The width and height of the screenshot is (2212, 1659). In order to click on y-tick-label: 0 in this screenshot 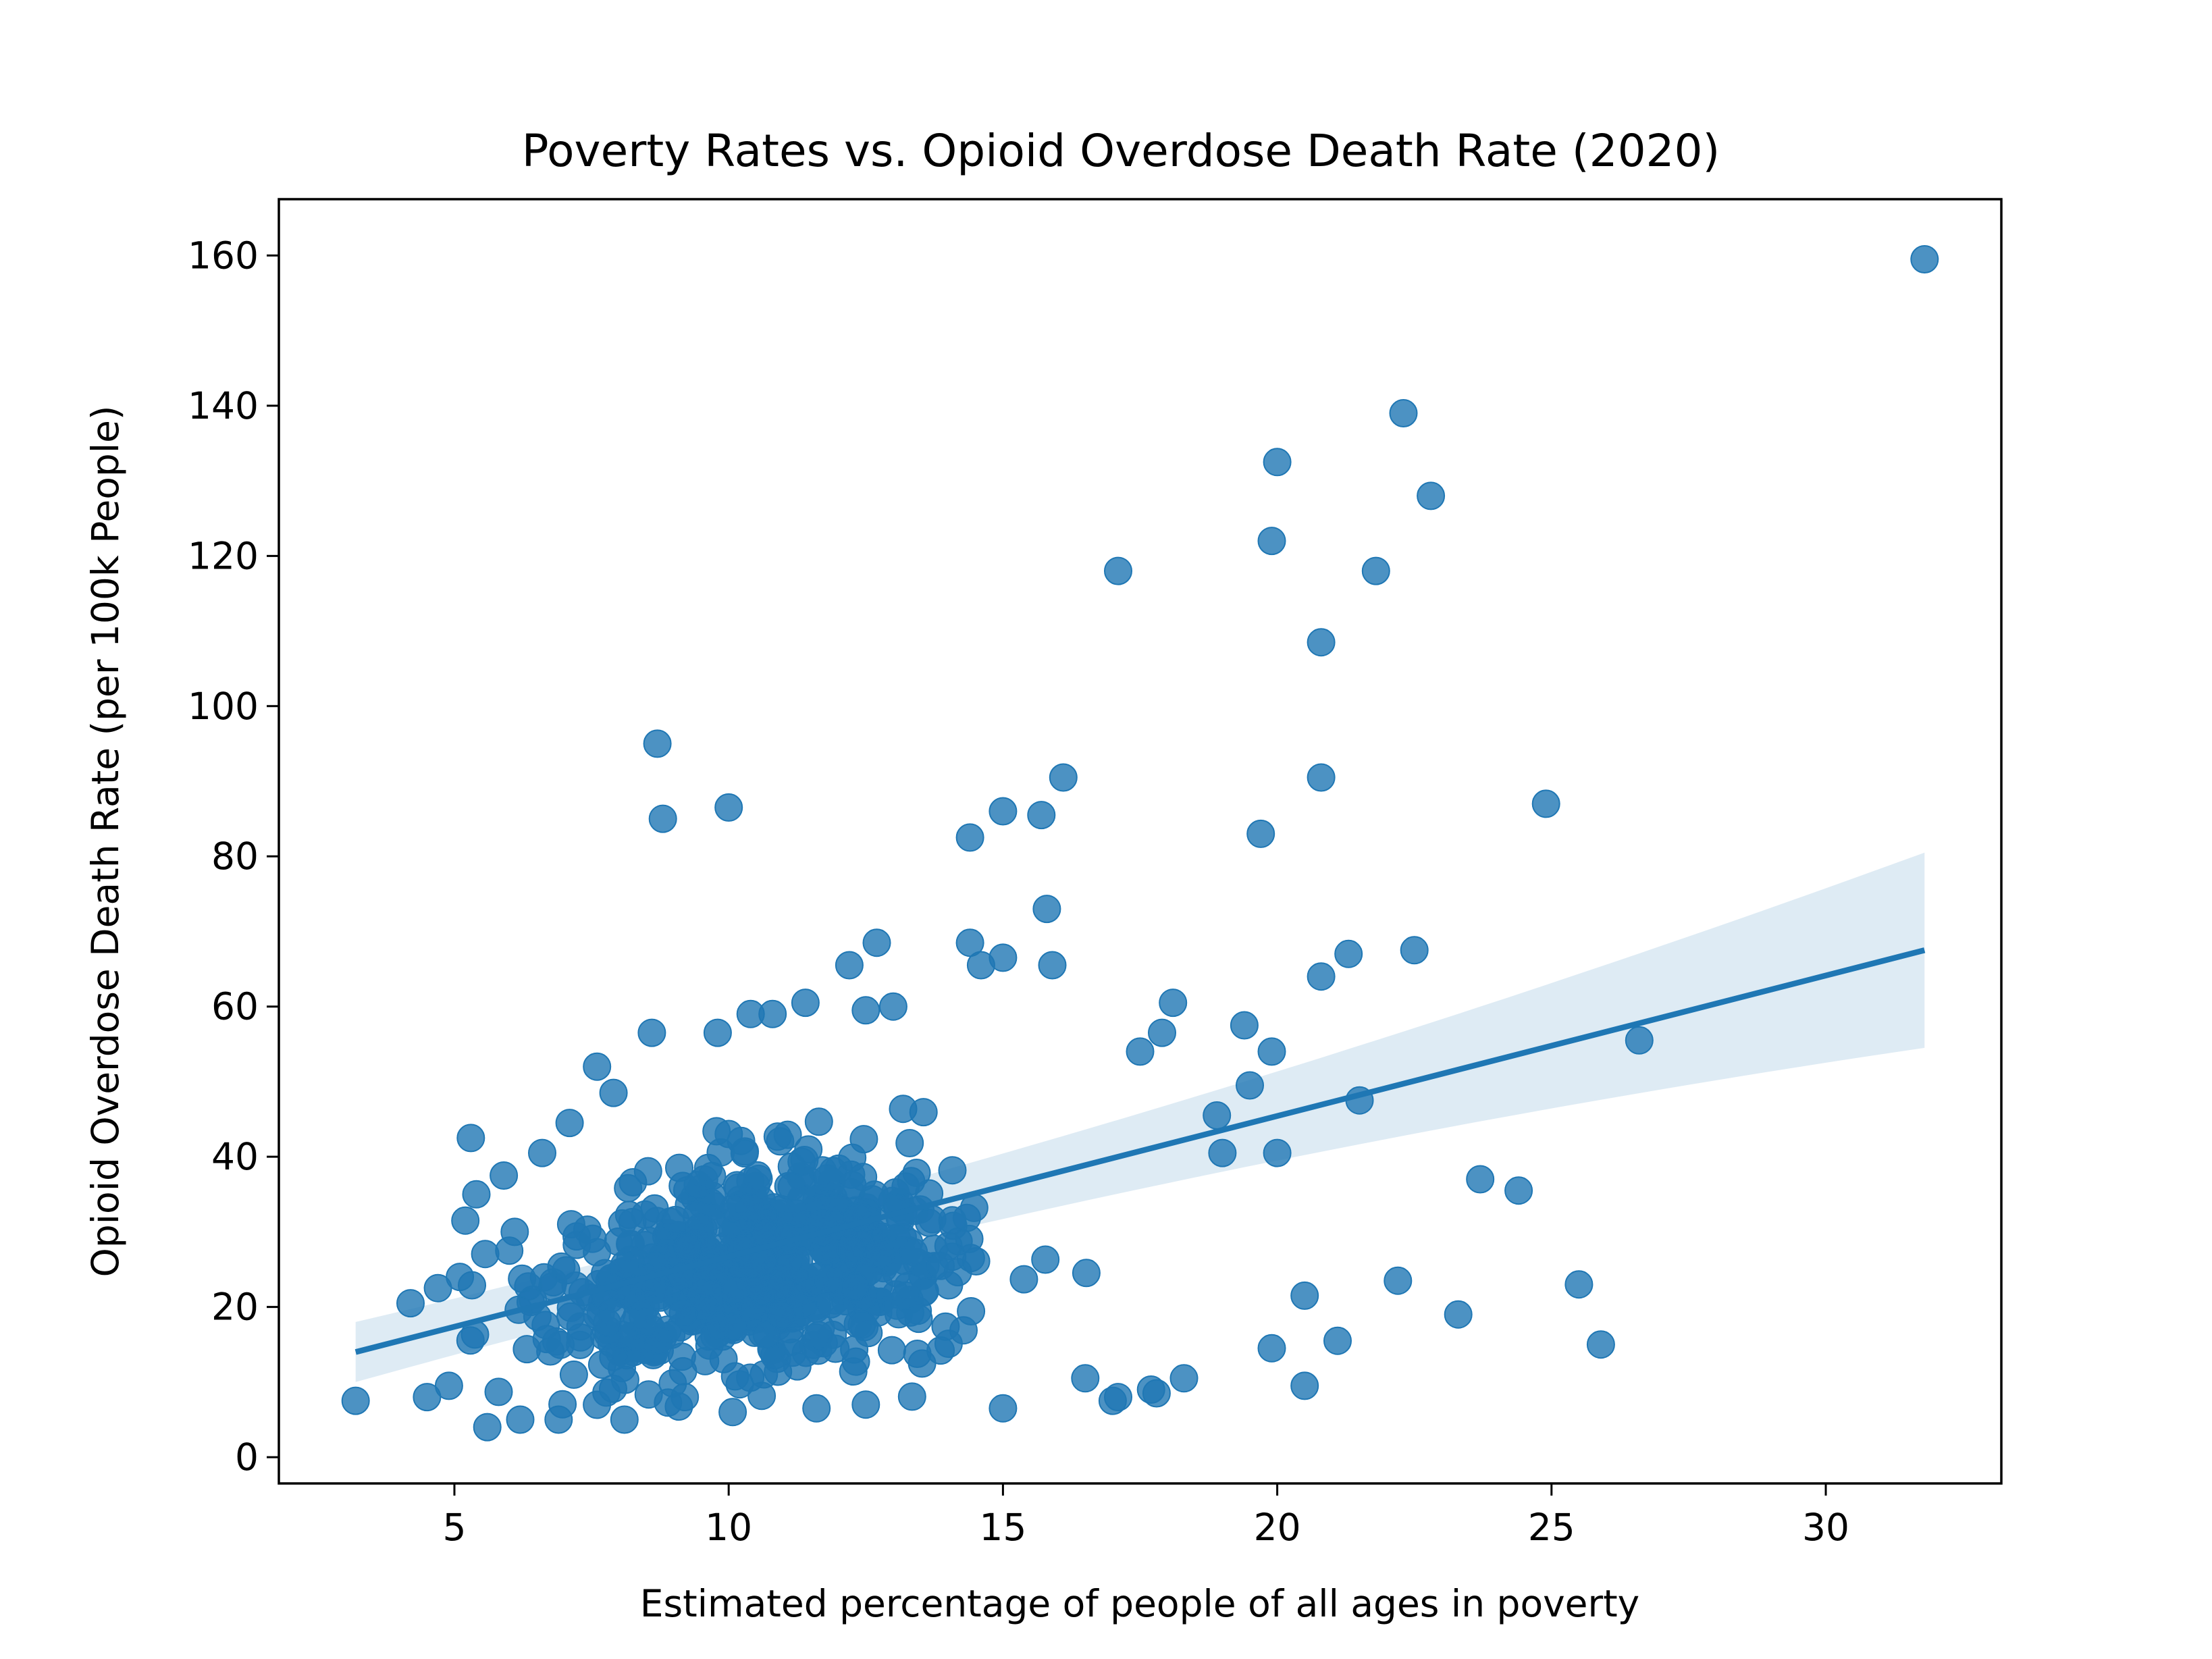, I will do `click(247, 1457)`.